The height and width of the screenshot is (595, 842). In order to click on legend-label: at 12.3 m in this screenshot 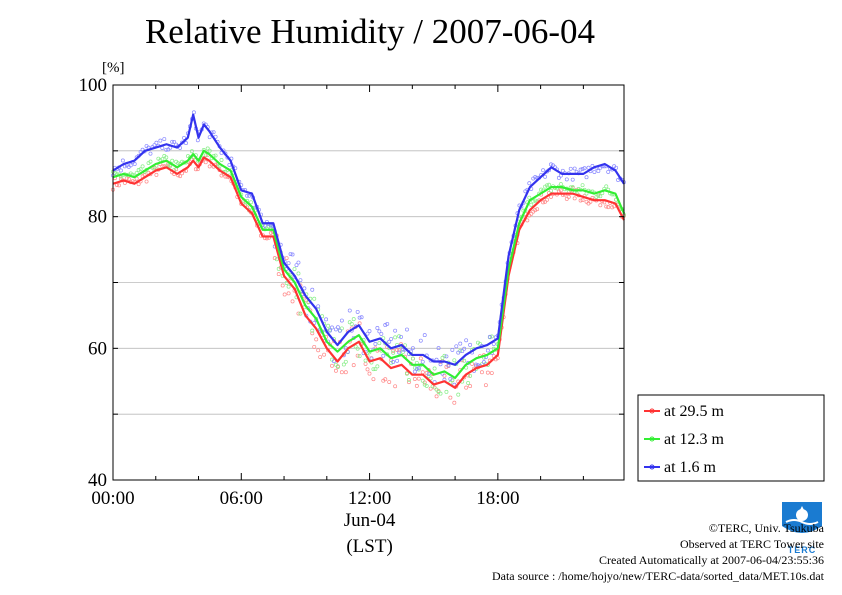, I will do `click(694, 439)`.